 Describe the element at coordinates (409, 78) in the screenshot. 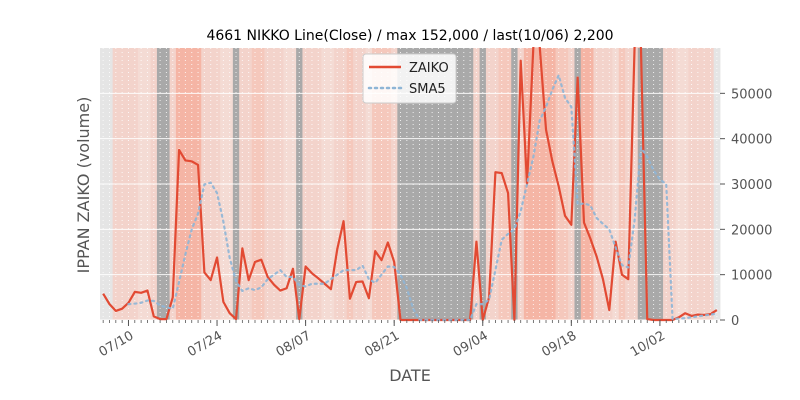

I see `legend: ZAIKO SMA5` at that location.